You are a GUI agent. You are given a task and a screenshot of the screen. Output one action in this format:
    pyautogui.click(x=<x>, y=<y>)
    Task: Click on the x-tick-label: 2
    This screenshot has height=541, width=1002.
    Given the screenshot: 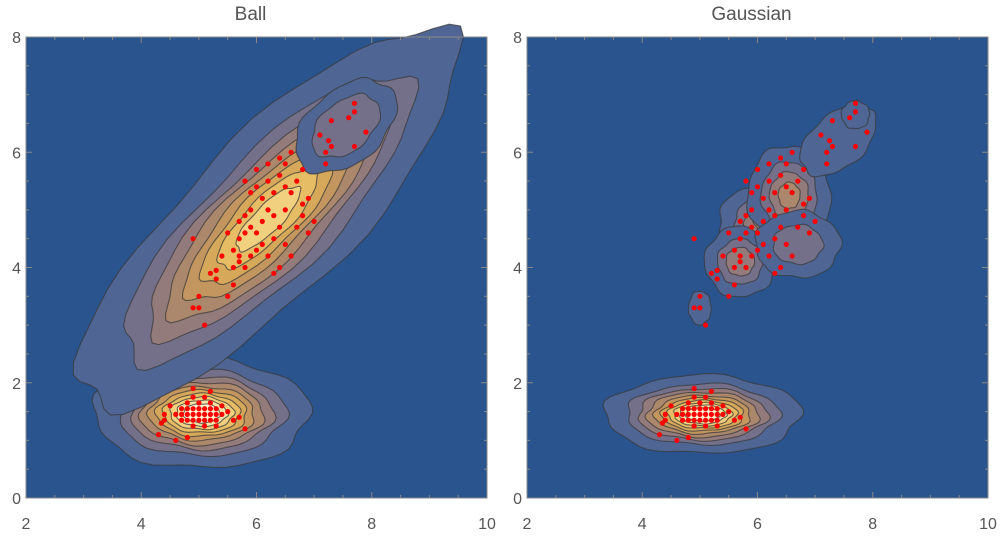 What is the action you would take?
    pyautogui.click(x=527, y=524)
    